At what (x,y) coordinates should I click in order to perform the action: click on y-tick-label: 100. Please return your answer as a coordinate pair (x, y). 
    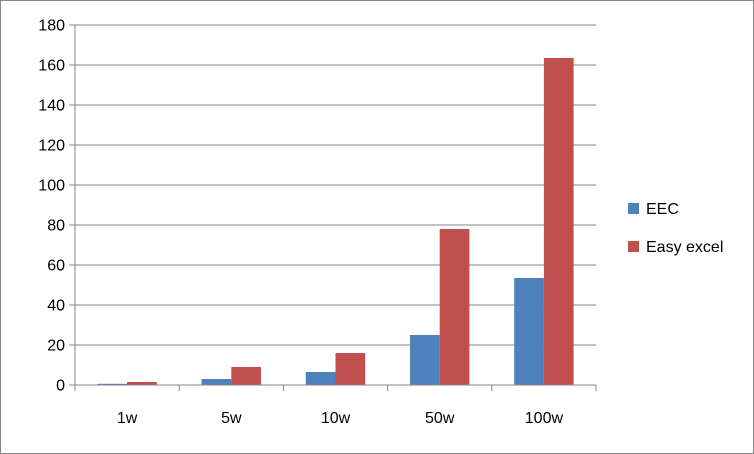
    Looking at the image, I should click on (51, 186).